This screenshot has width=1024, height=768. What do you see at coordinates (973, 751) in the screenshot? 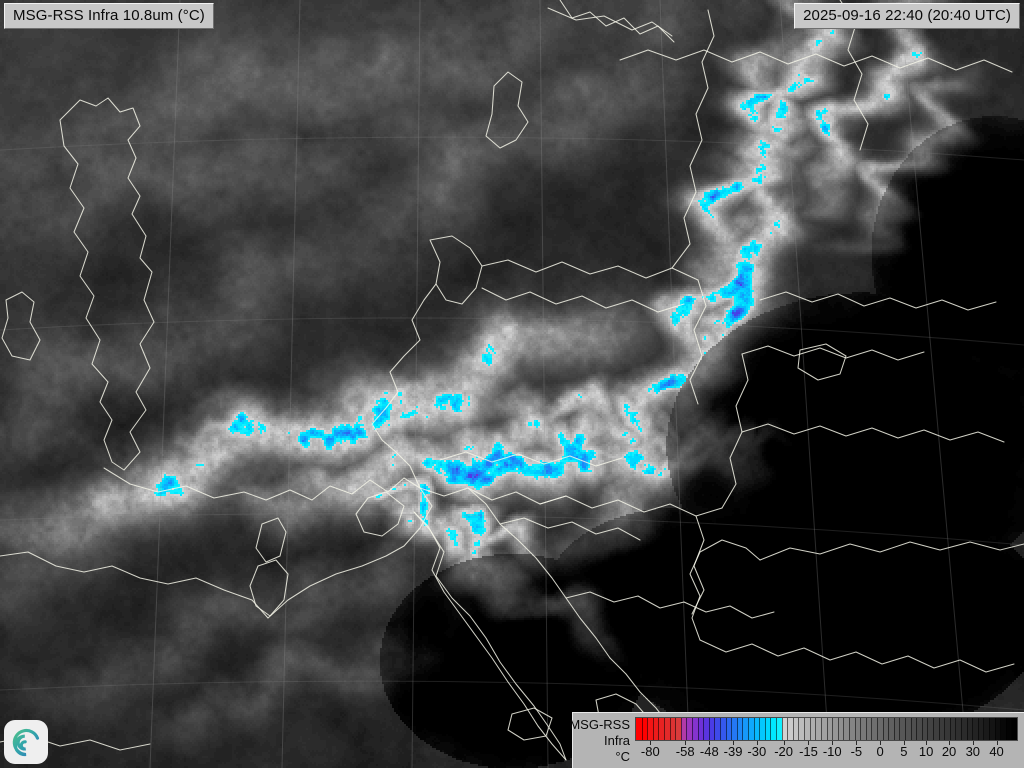
I see `colorbar-tick-label: 30` at bounding box center [973, 751].